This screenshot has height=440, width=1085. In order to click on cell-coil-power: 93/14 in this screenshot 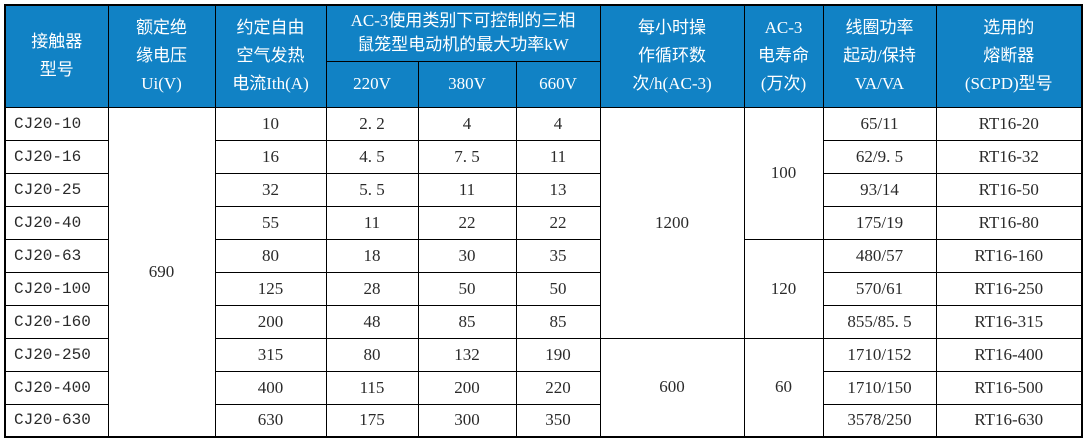, I will do `click(879, 189)`.